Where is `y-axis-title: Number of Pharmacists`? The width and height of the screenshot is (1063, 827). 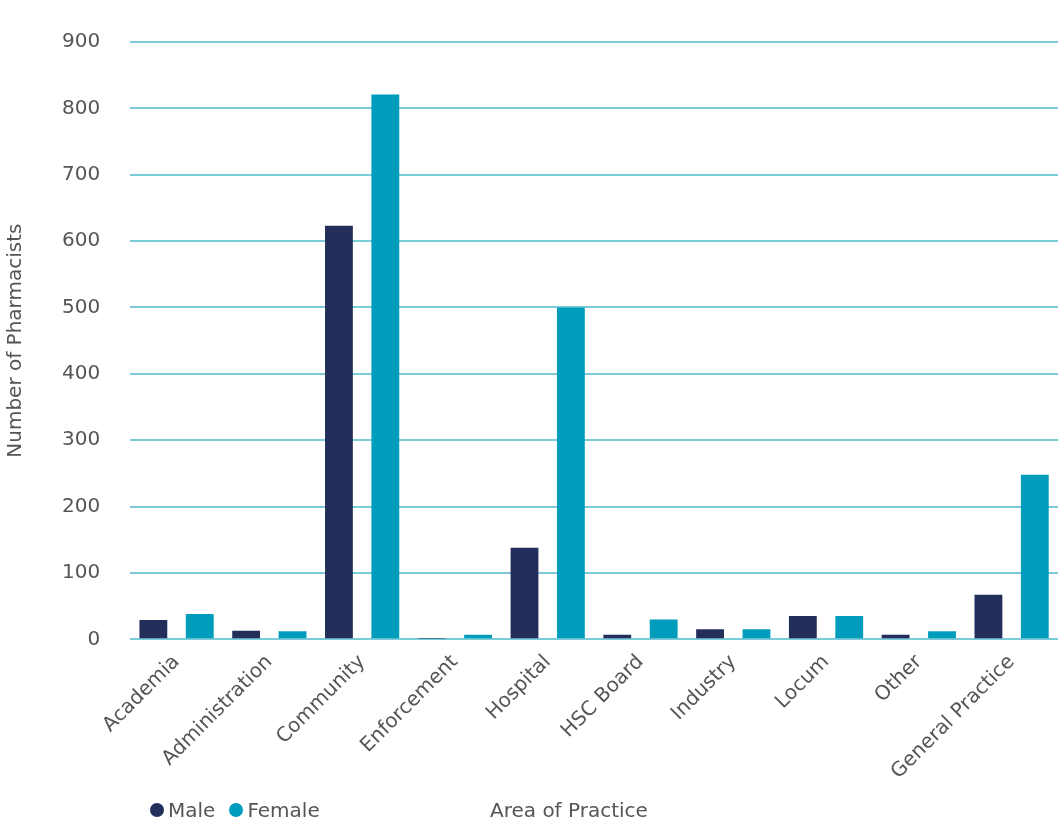 y-axis-title: Number of Pharmacists is located at coordinates (14, 340).